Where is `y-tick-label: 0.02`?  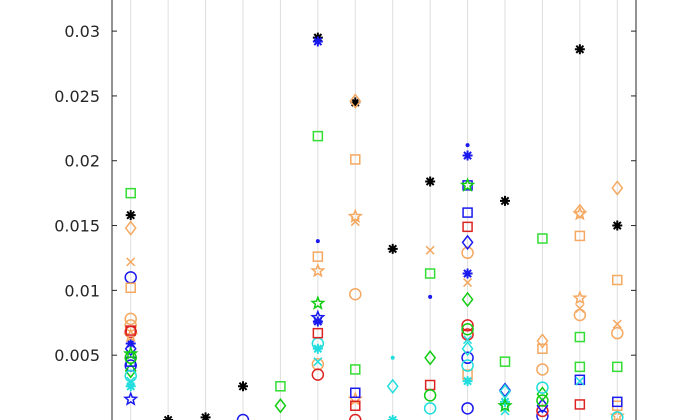
y-tick-label: 0.02 is located at coordinates (82, 161).